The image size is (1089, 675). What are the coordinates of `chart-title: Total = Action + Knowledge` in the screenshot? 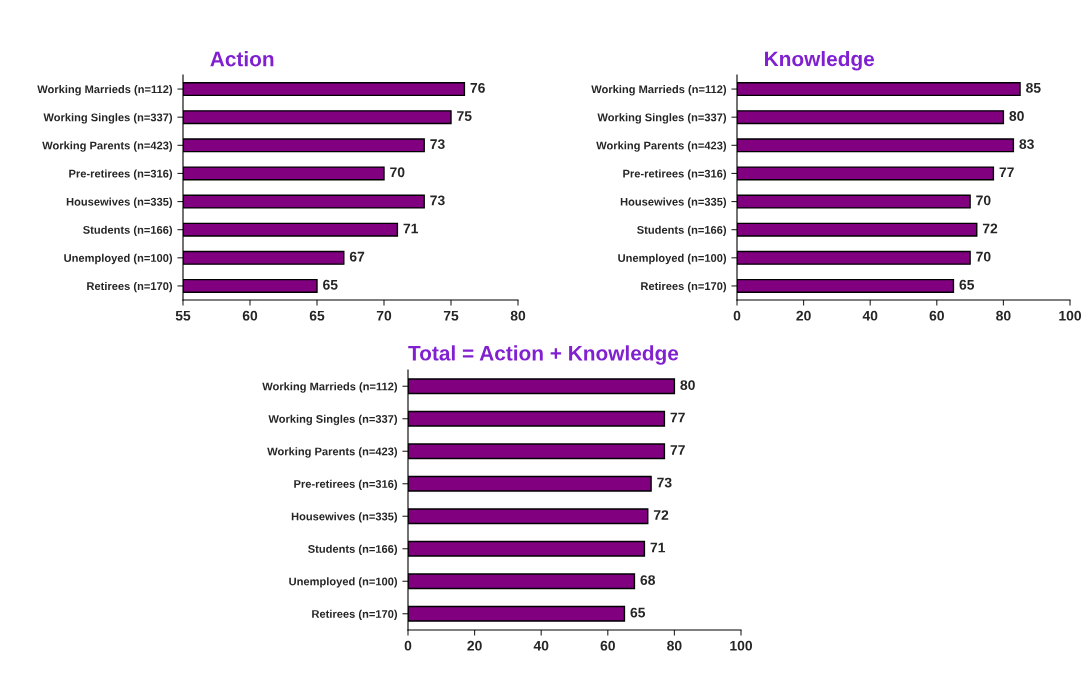 It's located at (543, 355).